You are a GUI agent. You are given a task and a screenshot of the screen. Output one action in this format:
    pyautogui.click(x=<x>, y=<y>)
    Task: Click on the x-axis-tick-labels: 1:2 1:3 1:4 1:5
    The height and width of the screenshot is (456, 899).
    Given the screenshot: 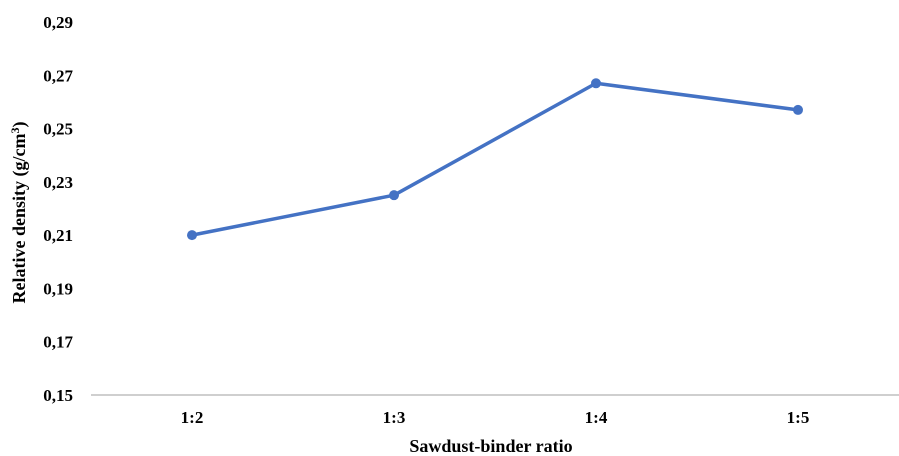 What is the action you would take?
    pyautogui.click(x=495, y=417)
    